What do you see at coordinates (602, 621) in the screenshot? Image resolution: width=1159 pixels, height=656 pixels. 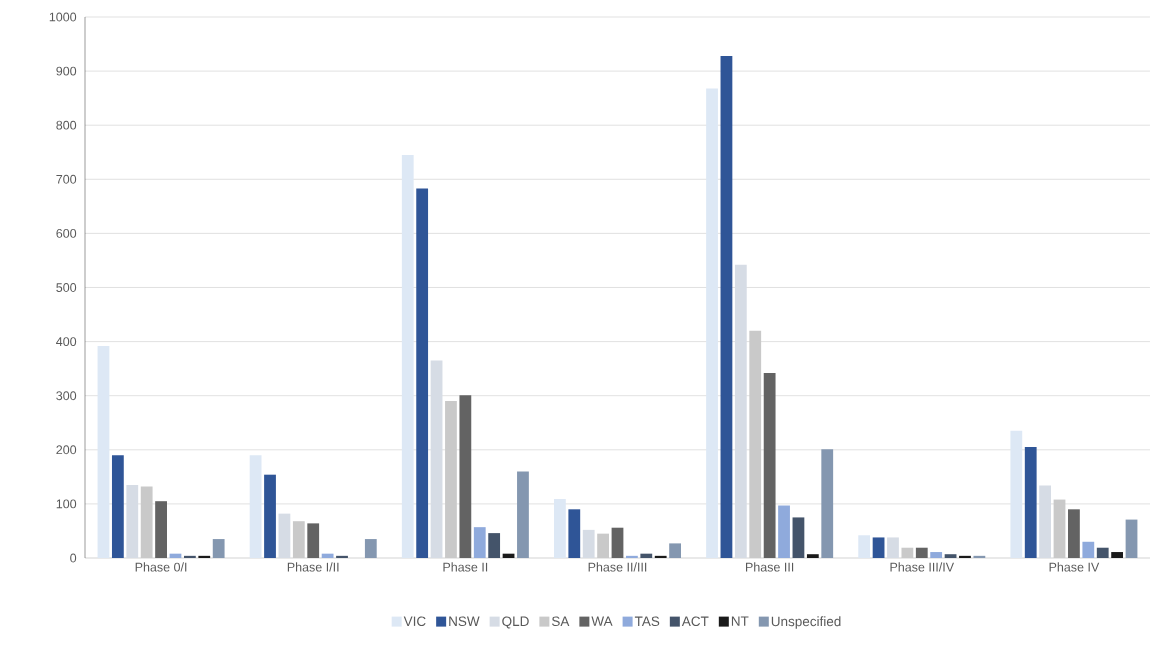 I see `legend-label: WA` at bounding box center [602, 621].